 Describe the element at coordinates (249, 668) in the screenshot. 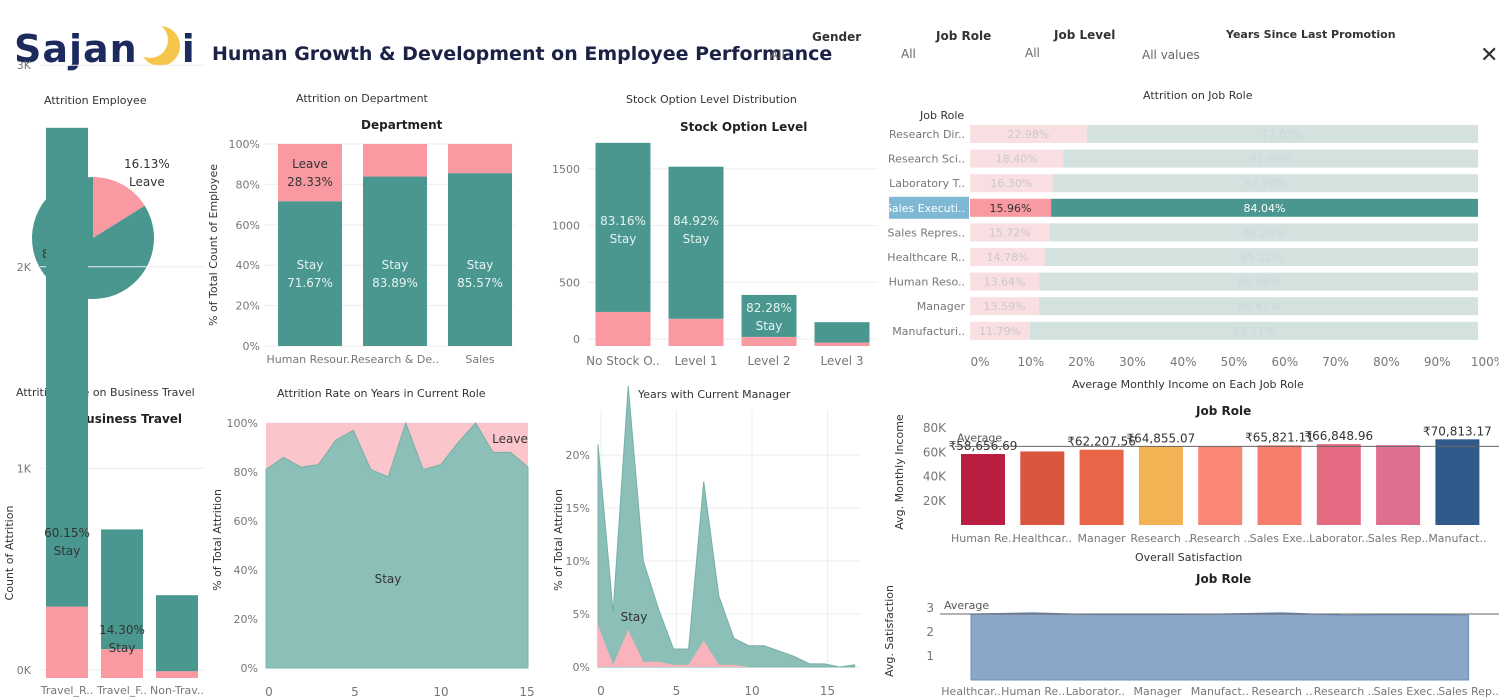

I see `role-ytick: 0%` at that location.